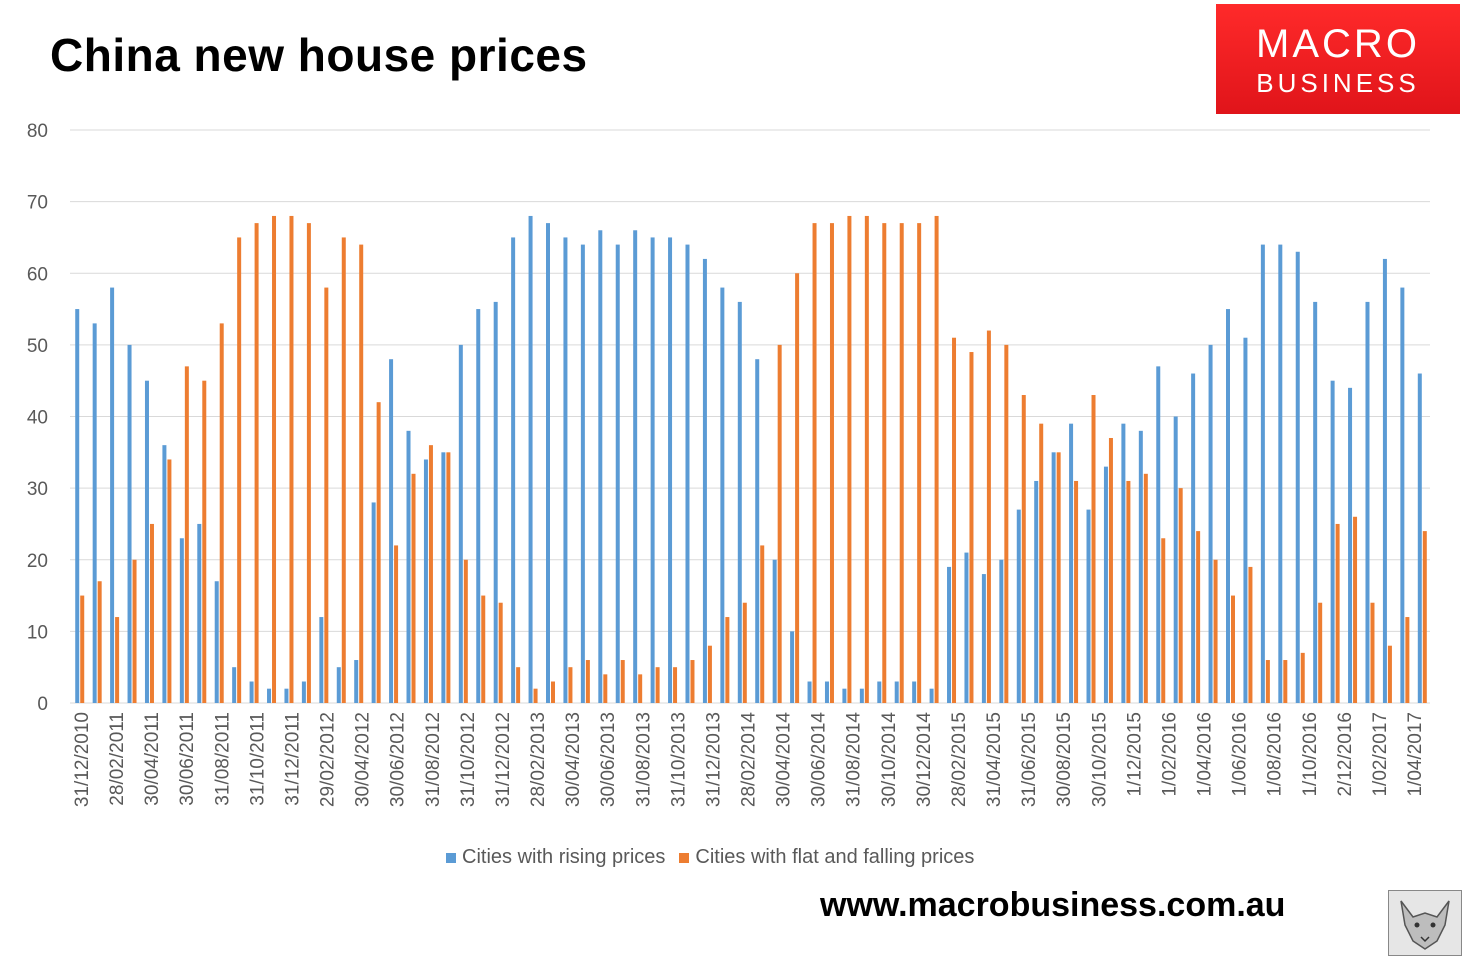 The width and height of the screenshot is (1464, 960). I want to click on x-tick-label: 30/04/2013, so click(573, 759).